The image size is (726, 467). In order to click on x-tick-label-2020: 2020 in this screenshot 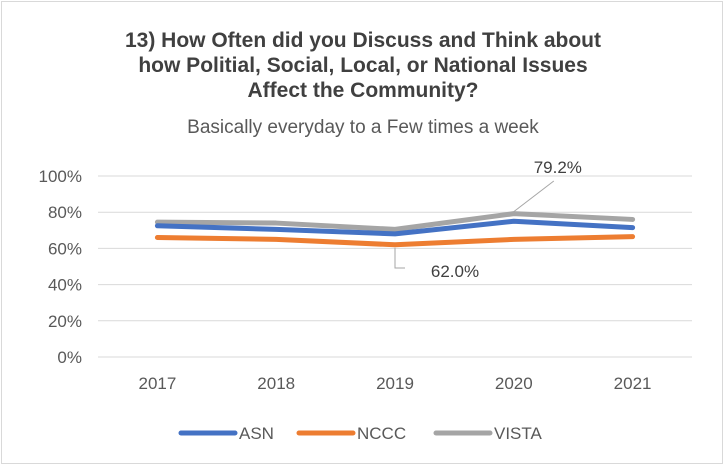, I will do `click(514, 383)`.